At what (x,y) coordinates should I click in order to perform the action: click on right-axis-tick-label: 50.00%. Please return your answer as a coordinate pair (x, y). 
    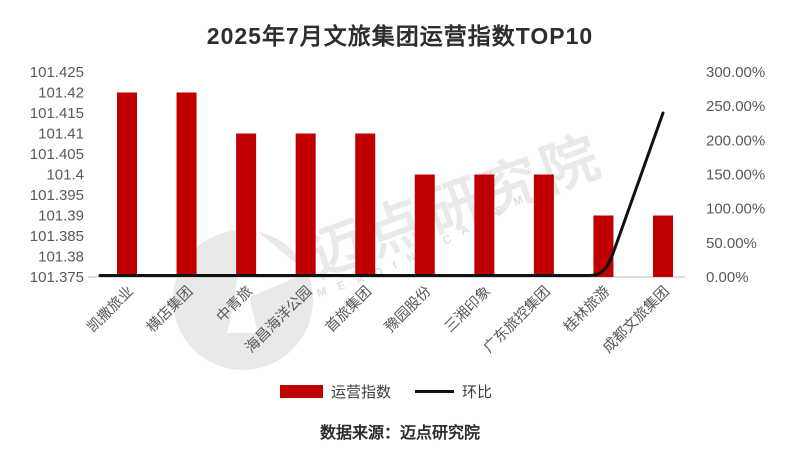
    Looking at the image, I should click on (731, 243).